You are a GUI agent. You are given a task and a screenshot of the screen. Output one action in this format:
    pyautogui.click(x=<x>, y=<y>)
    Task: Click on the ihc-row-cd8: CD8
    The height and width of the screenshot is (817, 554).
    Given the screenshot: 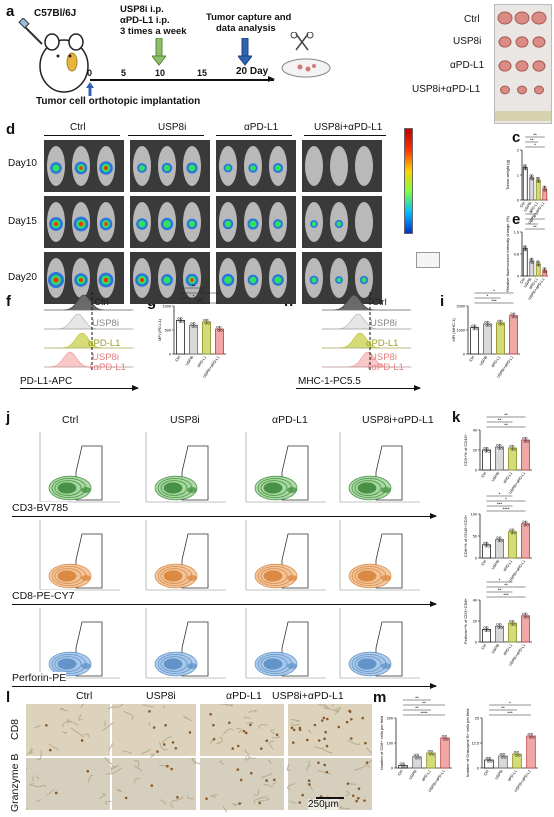 What is the action you would take?
    pyautogui.click(x=15, y=729)
    